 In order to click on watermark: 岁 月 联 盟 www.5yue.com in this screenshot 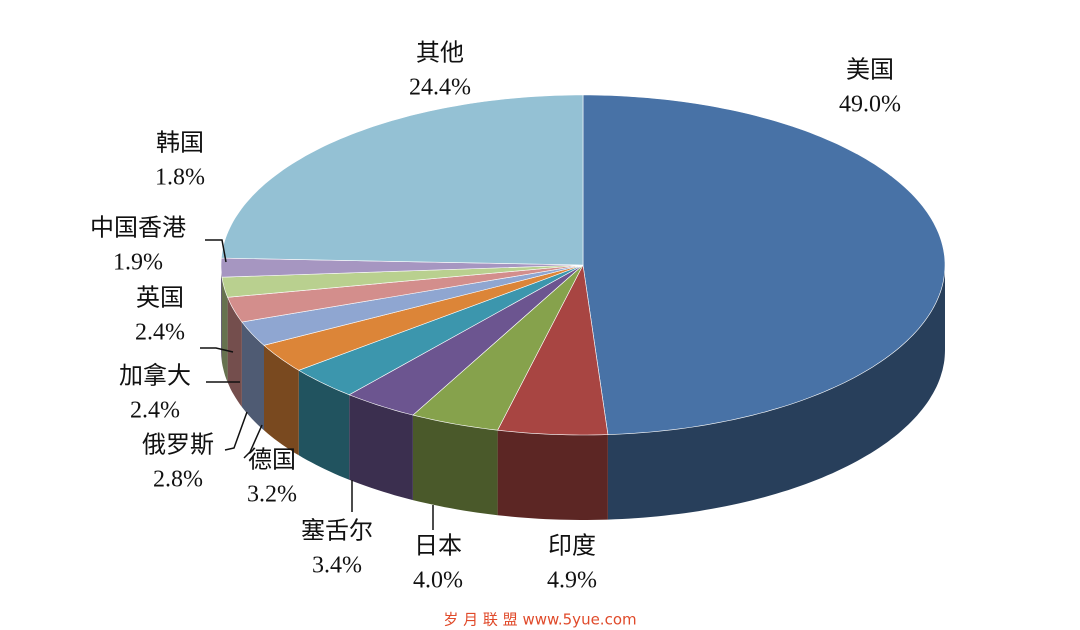, I will do `click(539, 620)`.